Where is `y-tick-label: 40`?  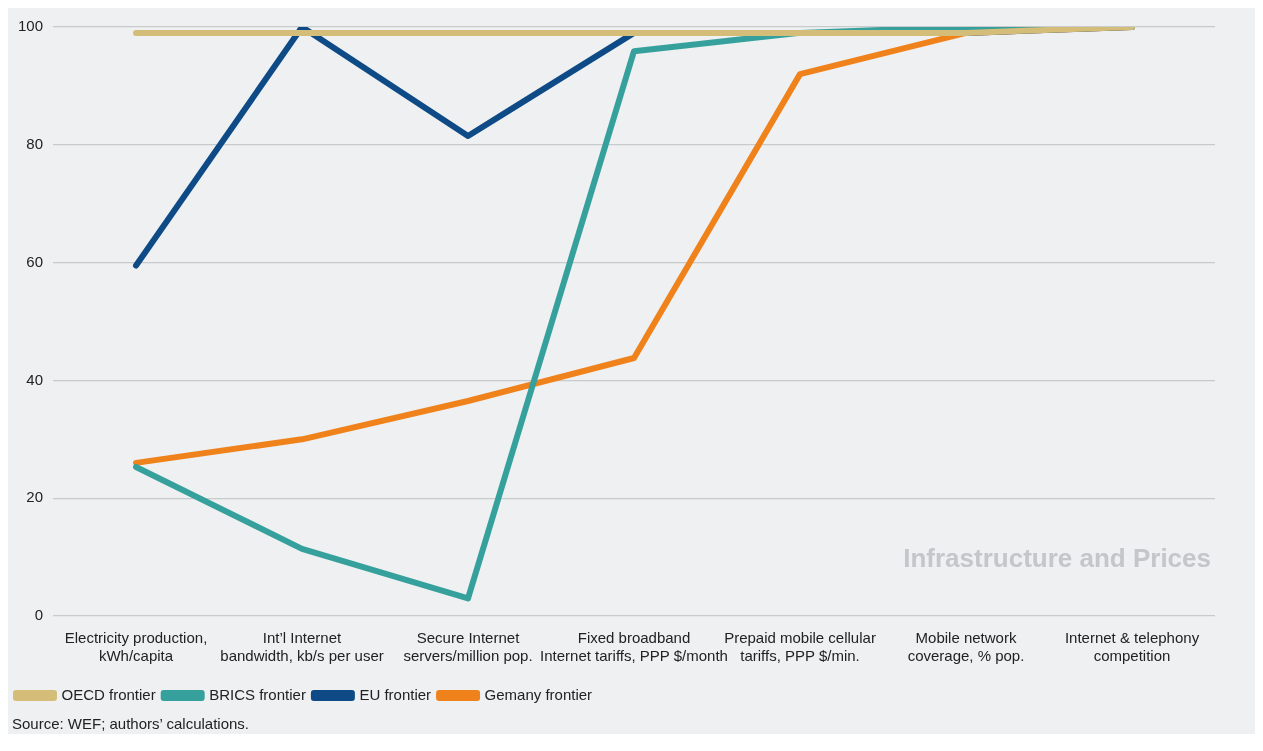 y-tick-label: 40 is located at coordinates (35, 379).